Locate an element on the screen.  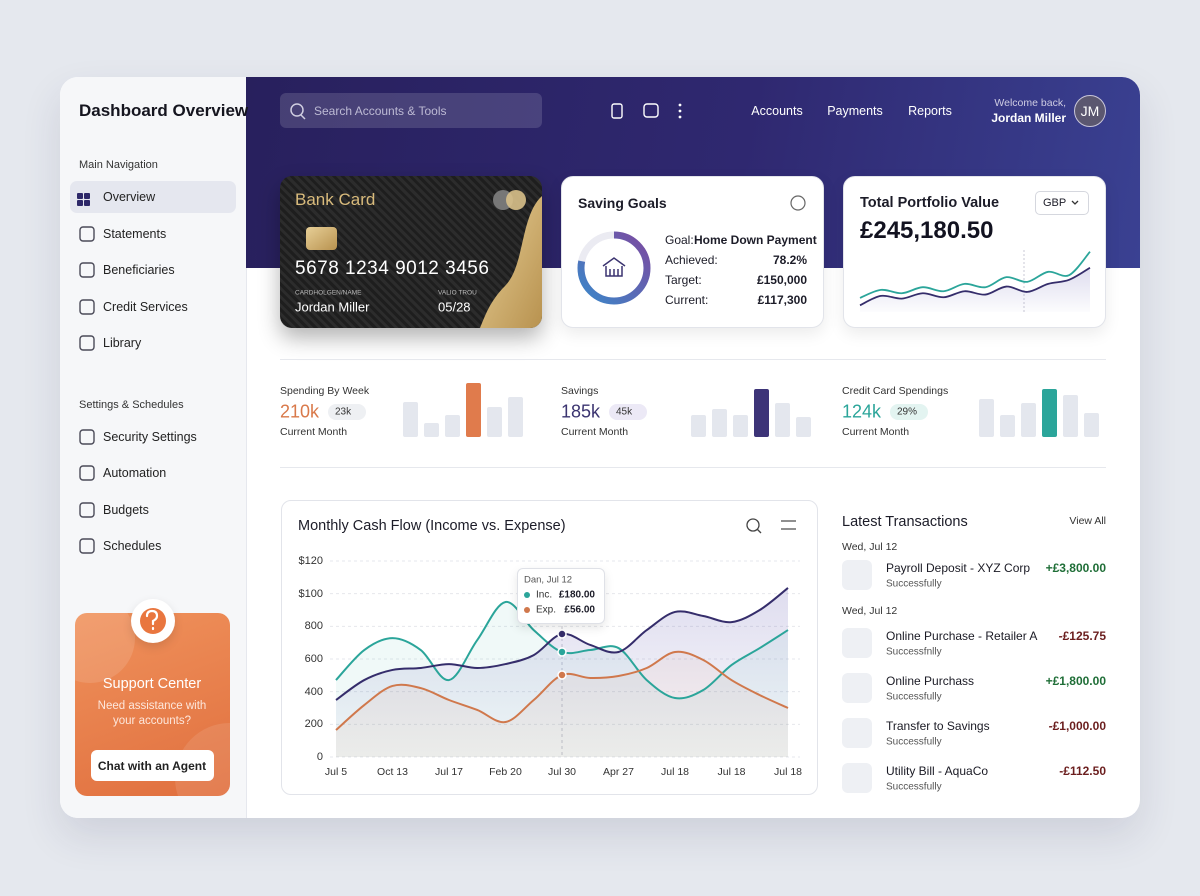
portfolio-area is located at coordinates (975, 289).